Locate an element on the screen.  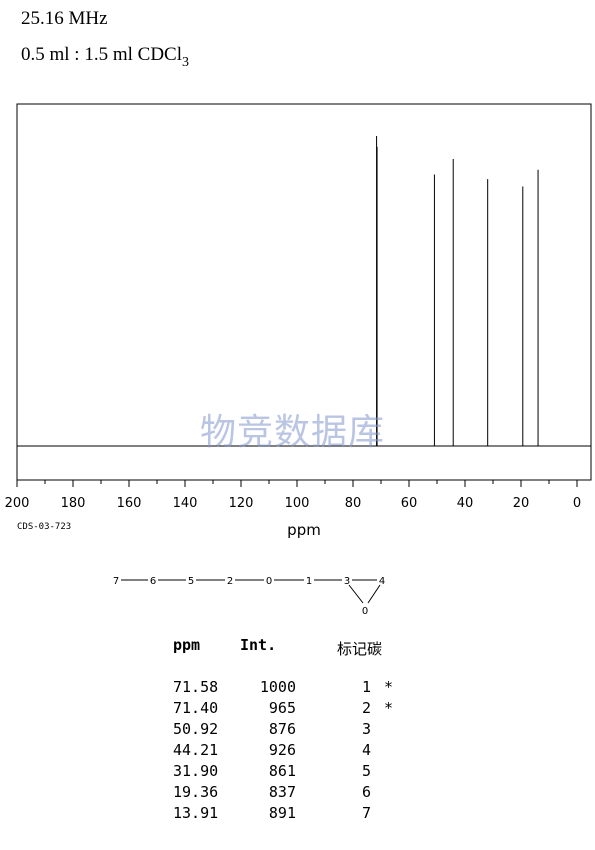
tick-label: 0 is located at coordinates (577, 503).